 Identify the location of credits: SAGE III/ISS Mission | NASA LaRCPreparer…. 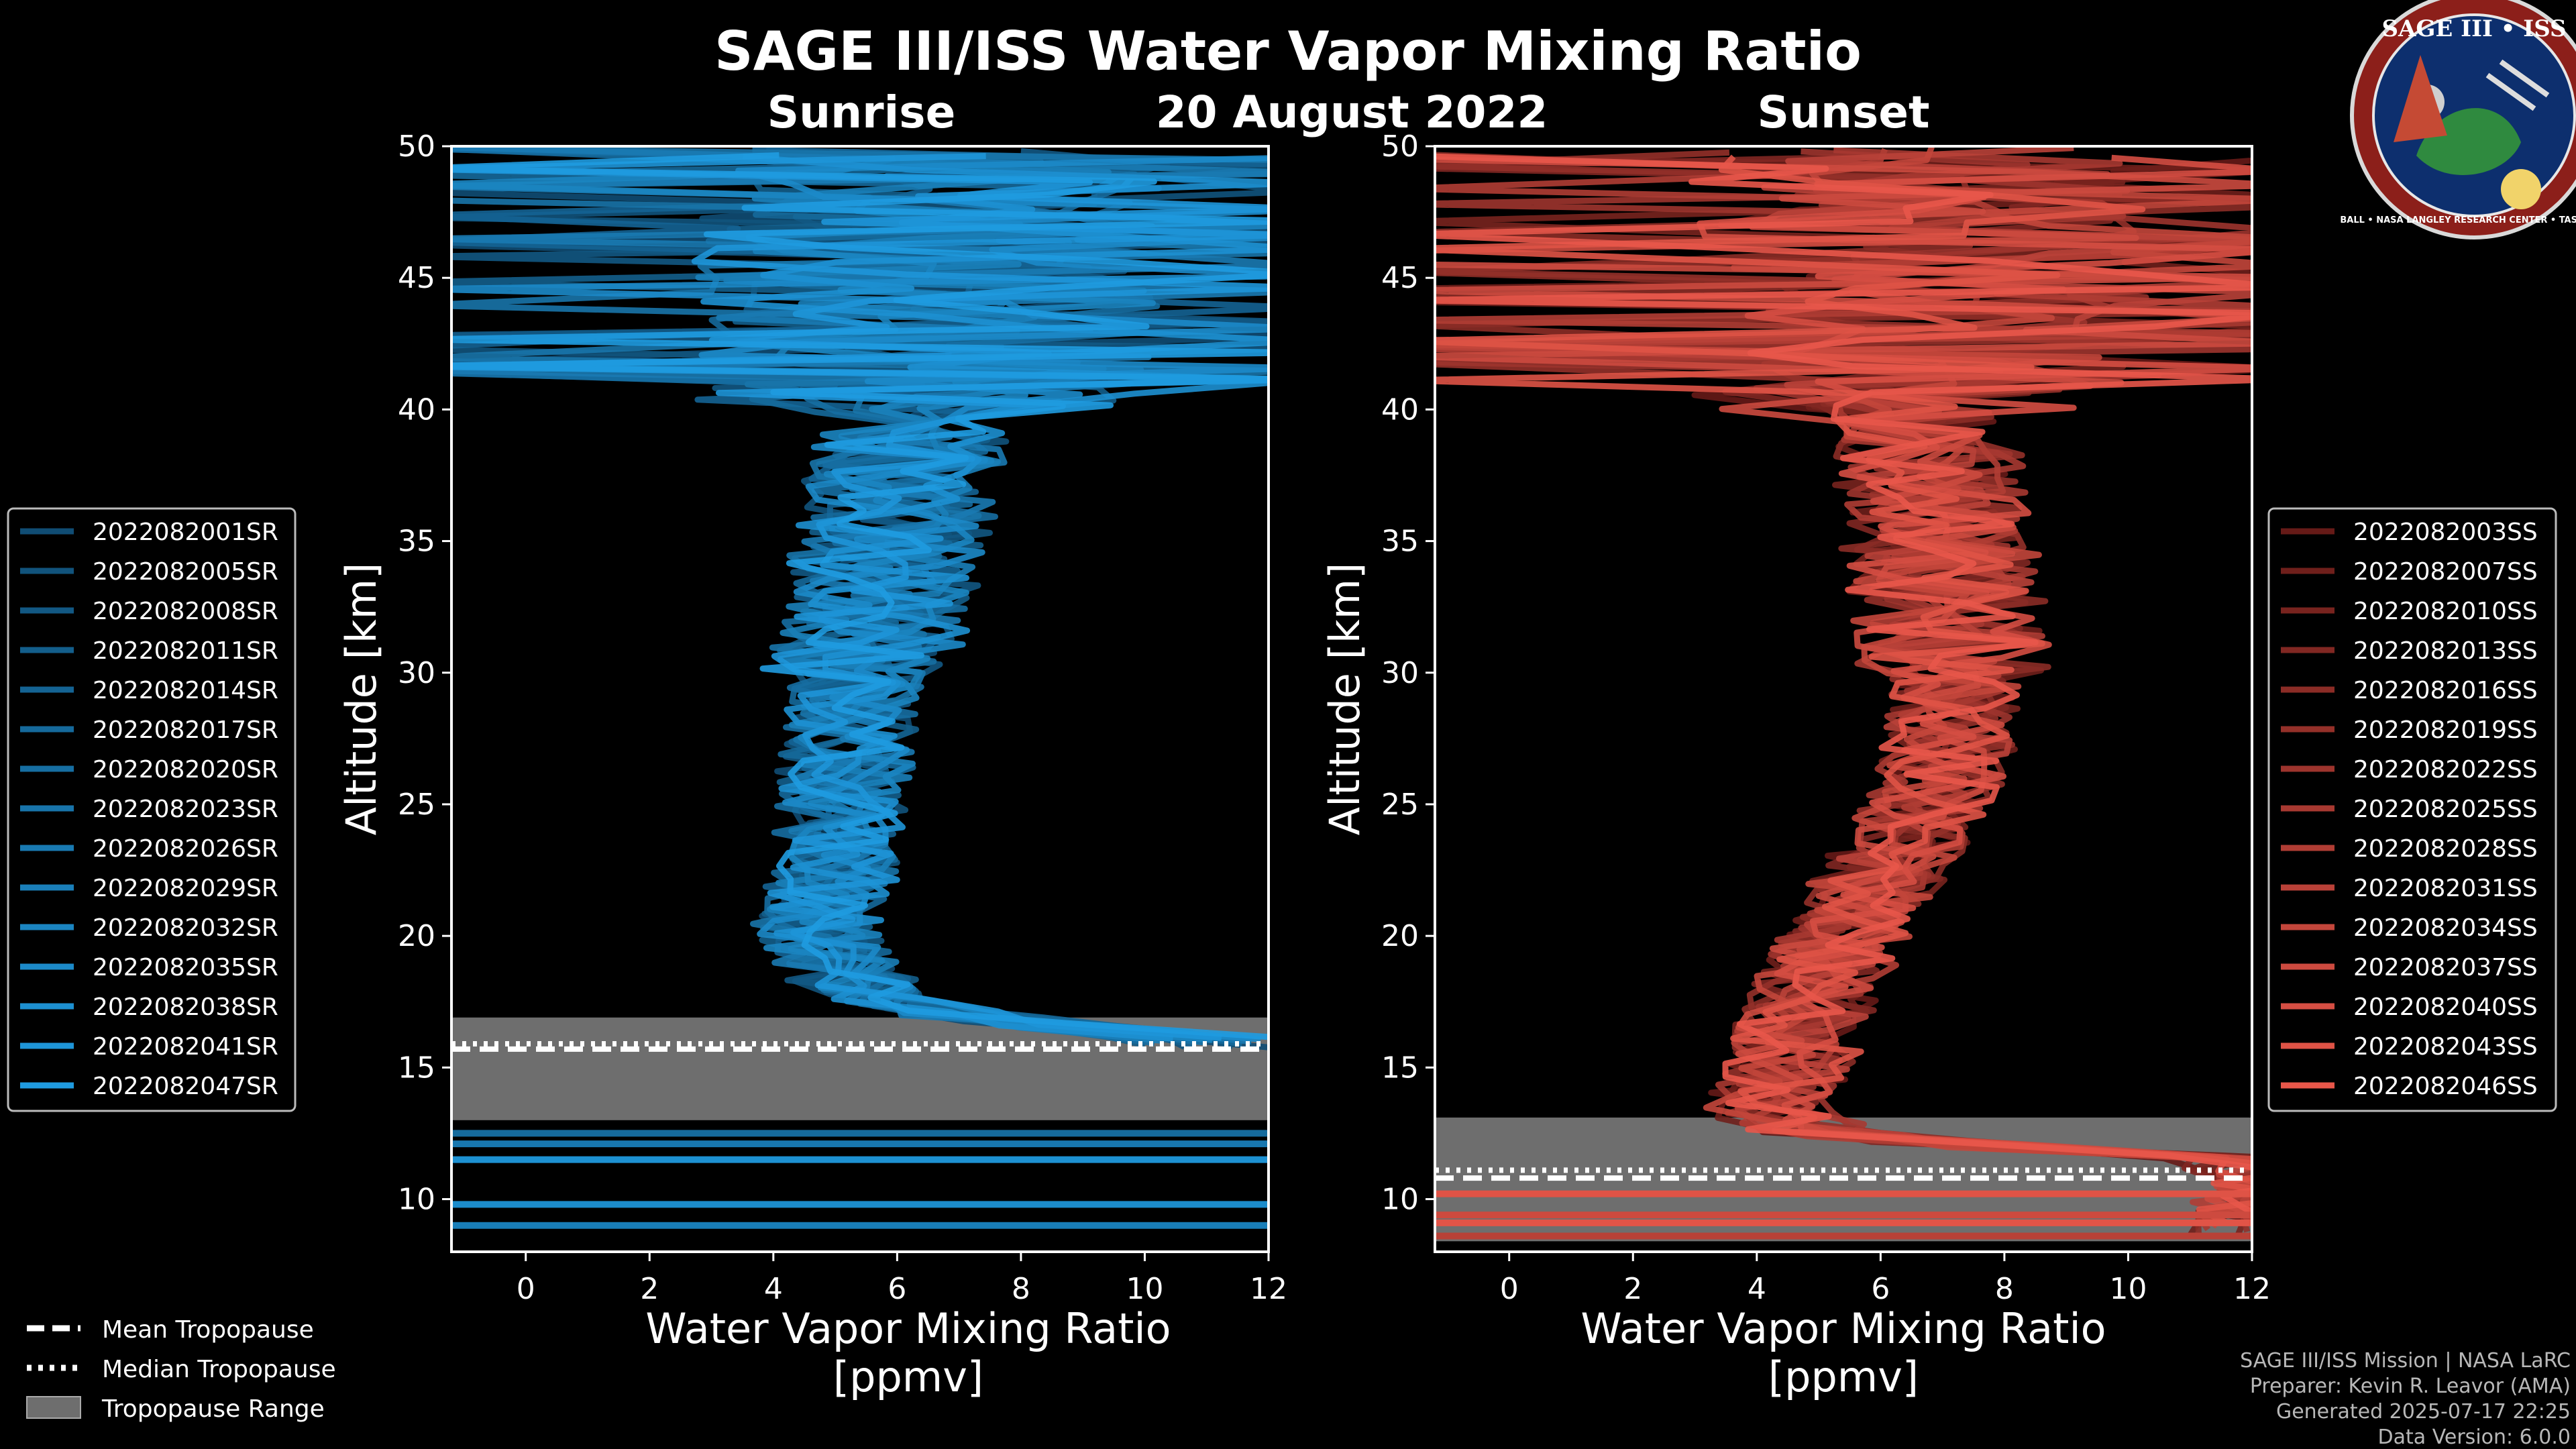
(2405, 1399).